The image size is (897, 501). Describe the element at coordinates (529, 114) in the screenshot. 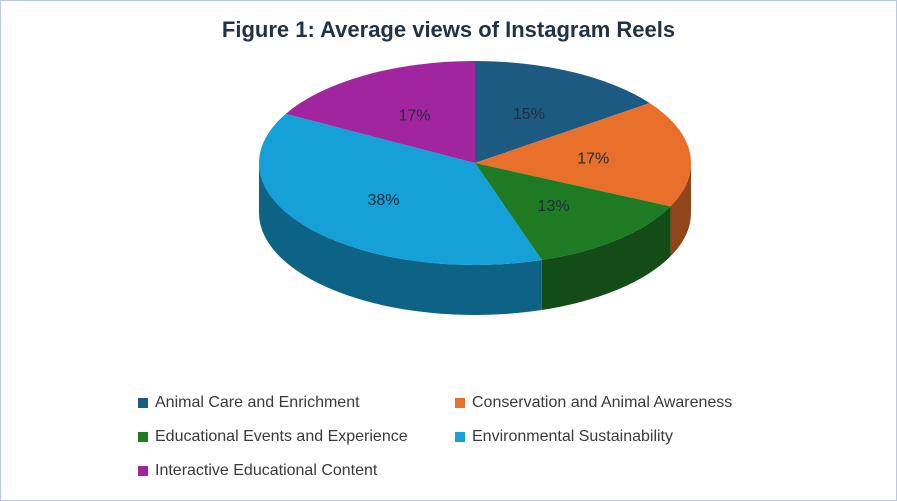

I see `data-label: 15%` at that location.